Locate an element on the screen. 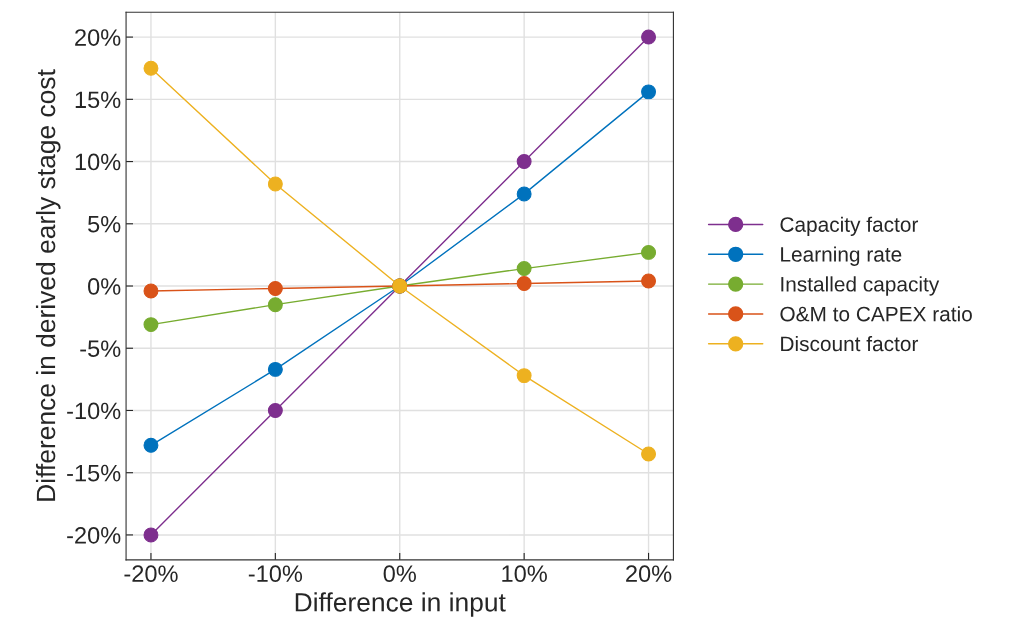  y-tick-label: 10% is located at coordinates (98, 162).